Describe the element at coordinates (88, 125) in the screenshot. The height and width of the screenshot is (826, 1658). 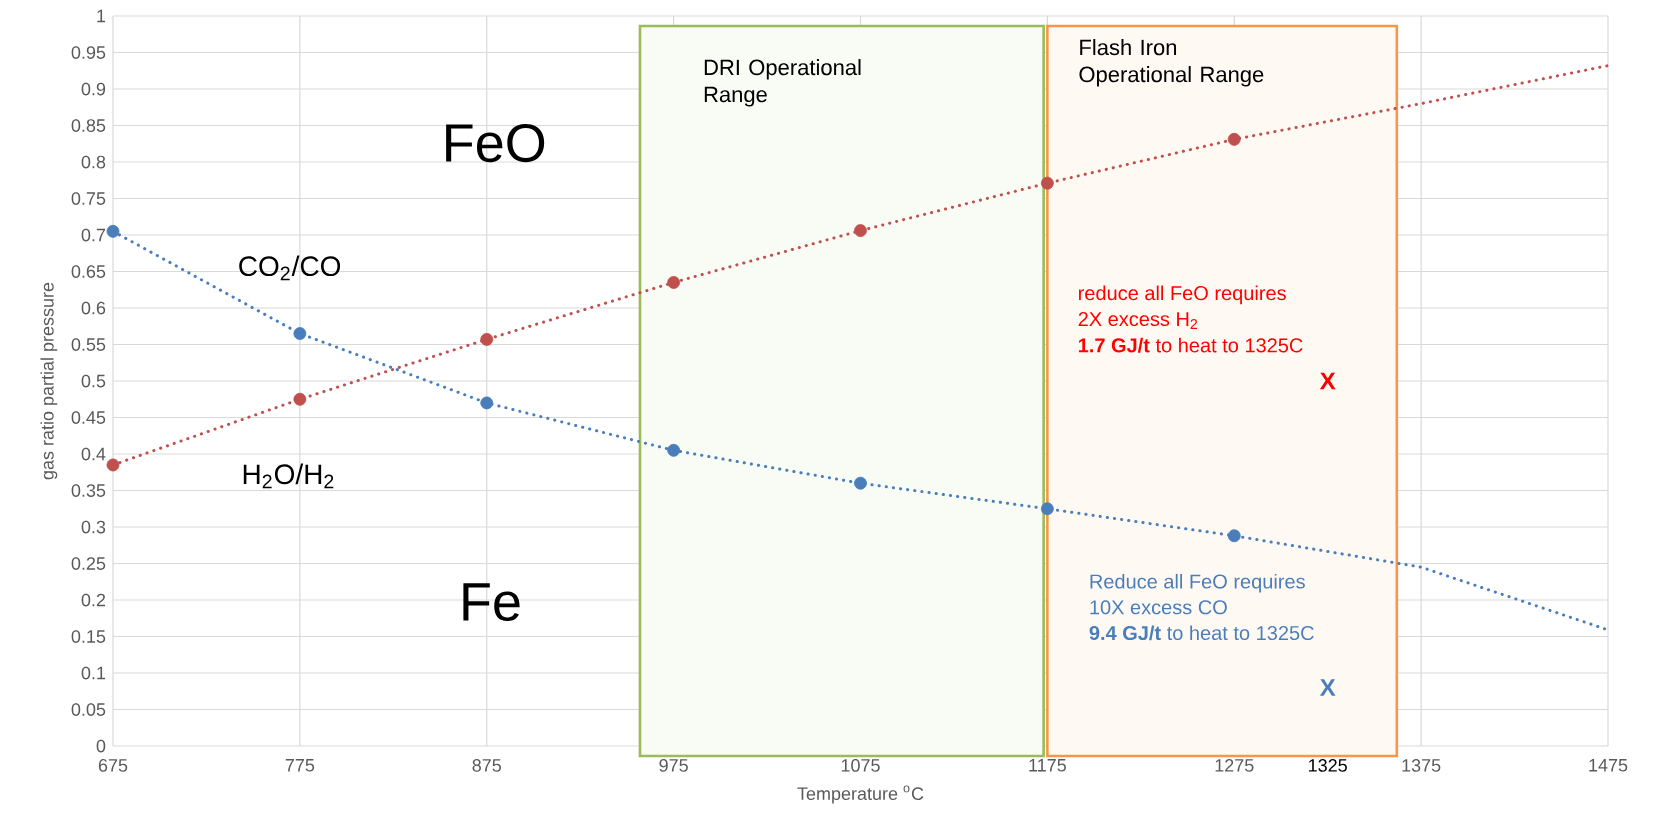
I see `y-tick-label: 0.85` at that location.